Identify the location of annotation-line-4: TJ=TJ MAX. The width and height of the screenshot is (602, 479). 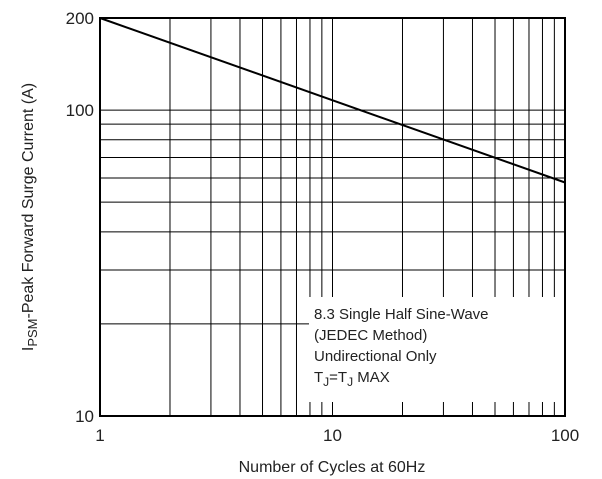
(352, 379).